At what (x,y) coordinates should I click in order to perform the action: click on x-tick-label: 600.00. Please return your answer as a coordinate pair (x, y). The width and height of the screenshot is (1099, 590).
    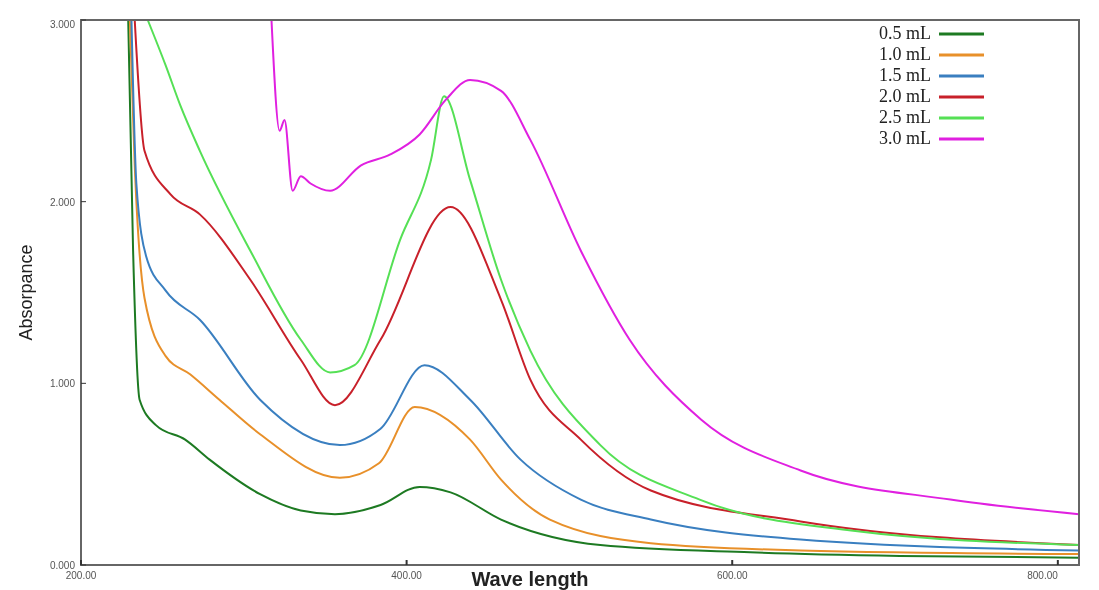
    Looking at the image, I should click on (732, 575).